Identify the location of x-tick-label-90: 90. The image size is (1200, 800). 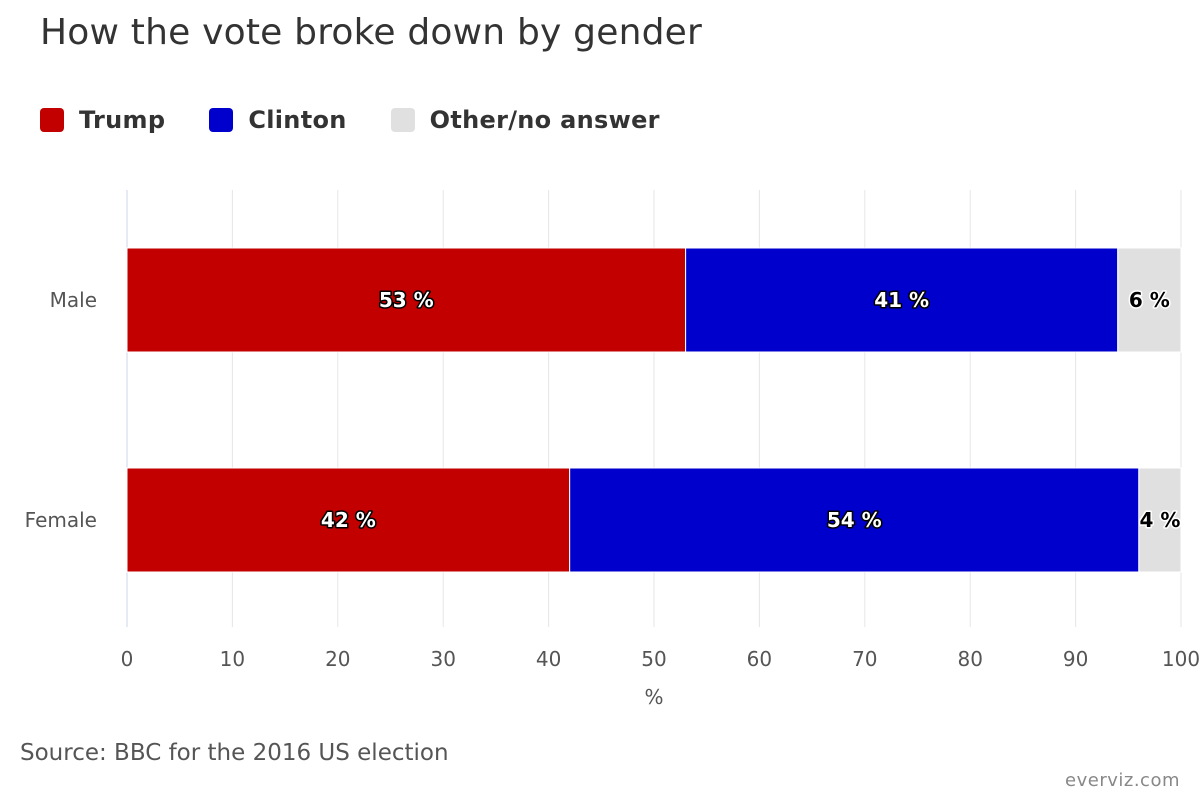
(1075, 659).